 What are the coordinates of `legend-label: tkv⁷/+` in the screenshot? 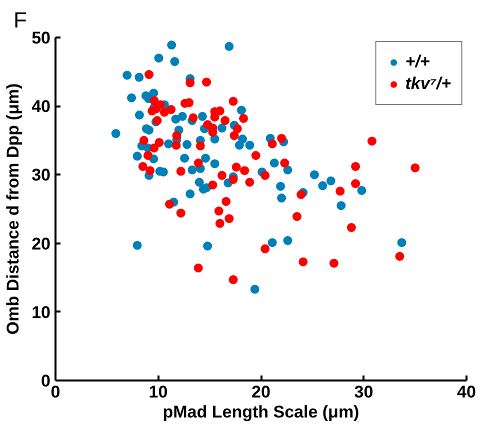 It's located at (428, 84).